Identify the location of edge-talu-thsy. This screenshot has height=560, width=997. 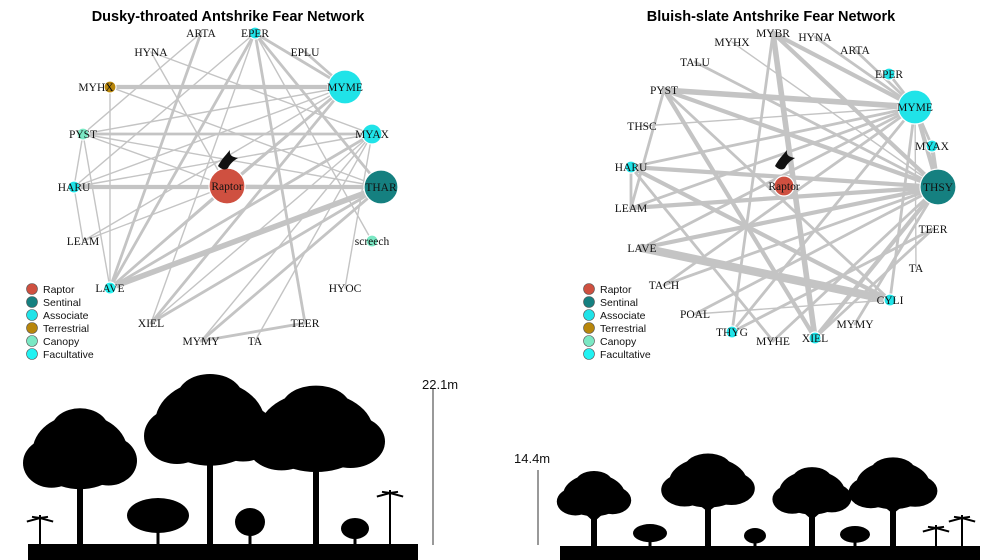
(816, 124).